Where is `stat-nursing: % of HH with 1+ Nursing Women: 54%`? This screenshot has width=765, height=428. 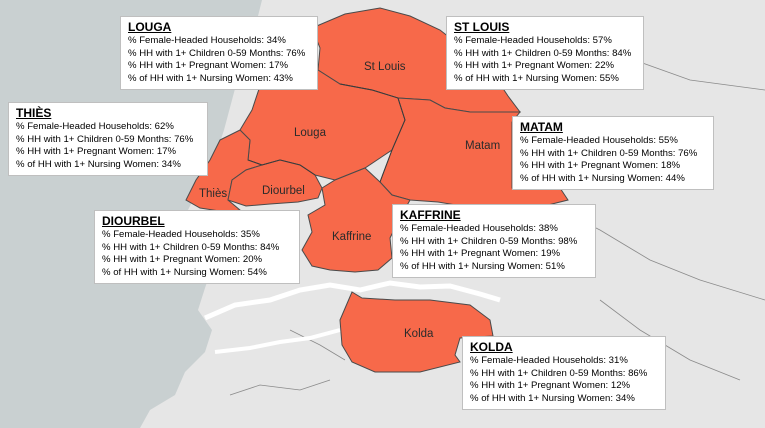 stat-nursing: % of HH with 1+ Nursing Women: 54% is located at coordinates (184, 272).